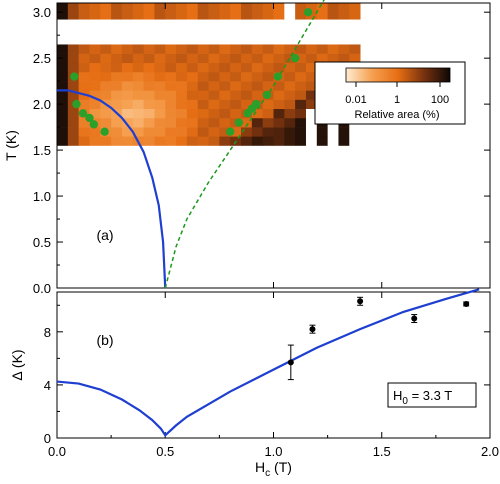  What do you see at coordinates (432, 395) in the screenshot?
I see `h0-annotation-box` at bounding box center [432, 395].